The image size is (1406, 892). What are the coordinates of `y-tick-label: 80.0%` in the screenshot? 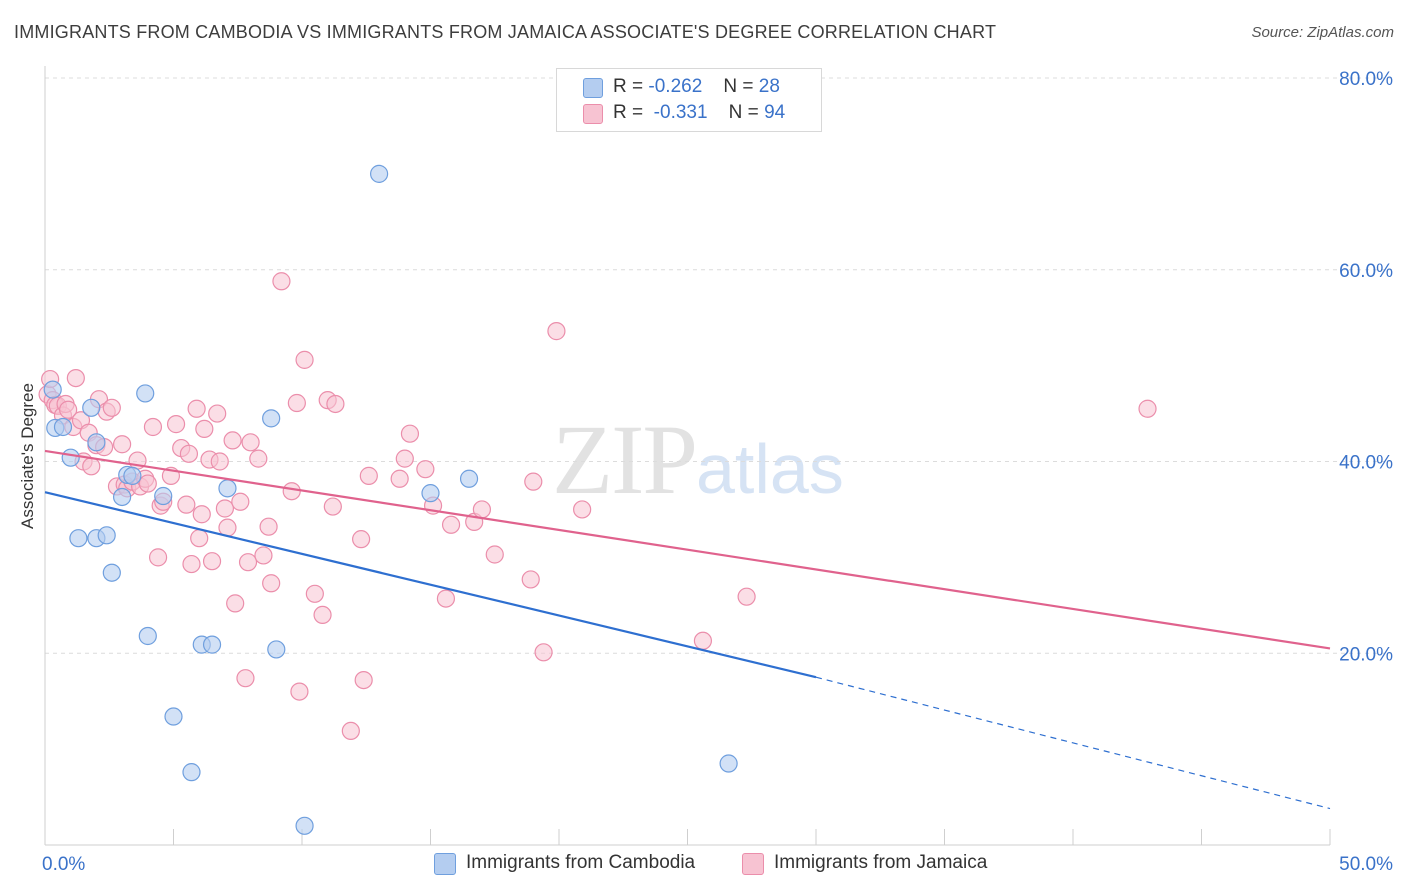 It's located at (1366, 79).